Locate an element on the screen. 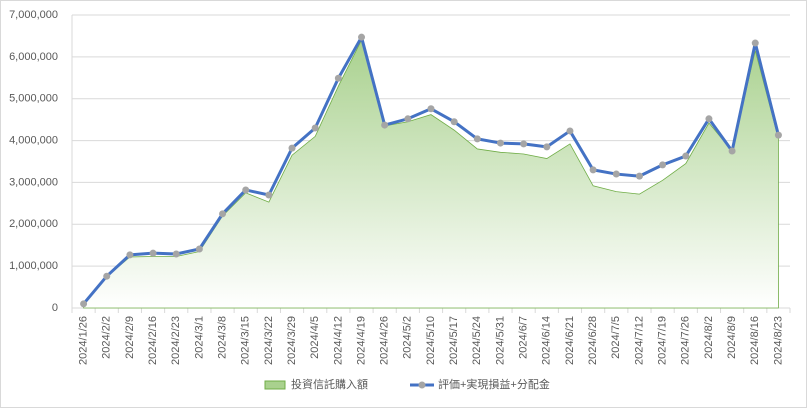 The image size is (807, 408). y-tick-label: 7,000,000 is located at coordinates (33, 15).